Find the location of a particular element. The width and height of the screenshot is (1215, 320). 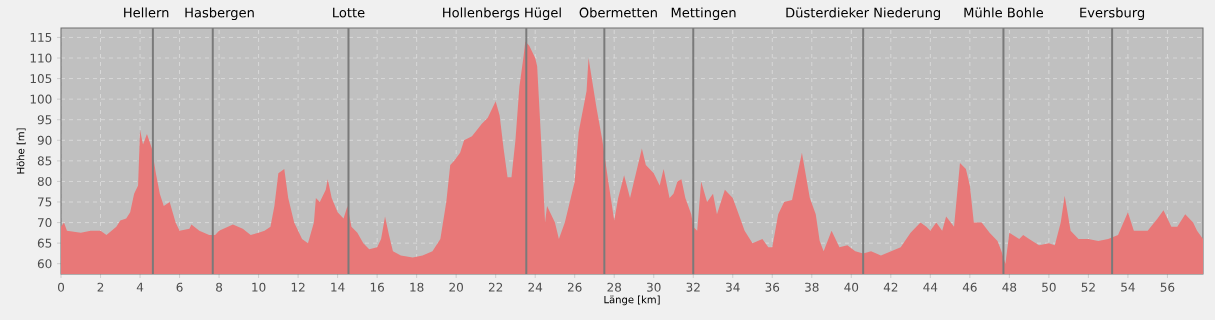

y-tick-label: 100 is located at coordinates (41, 99).